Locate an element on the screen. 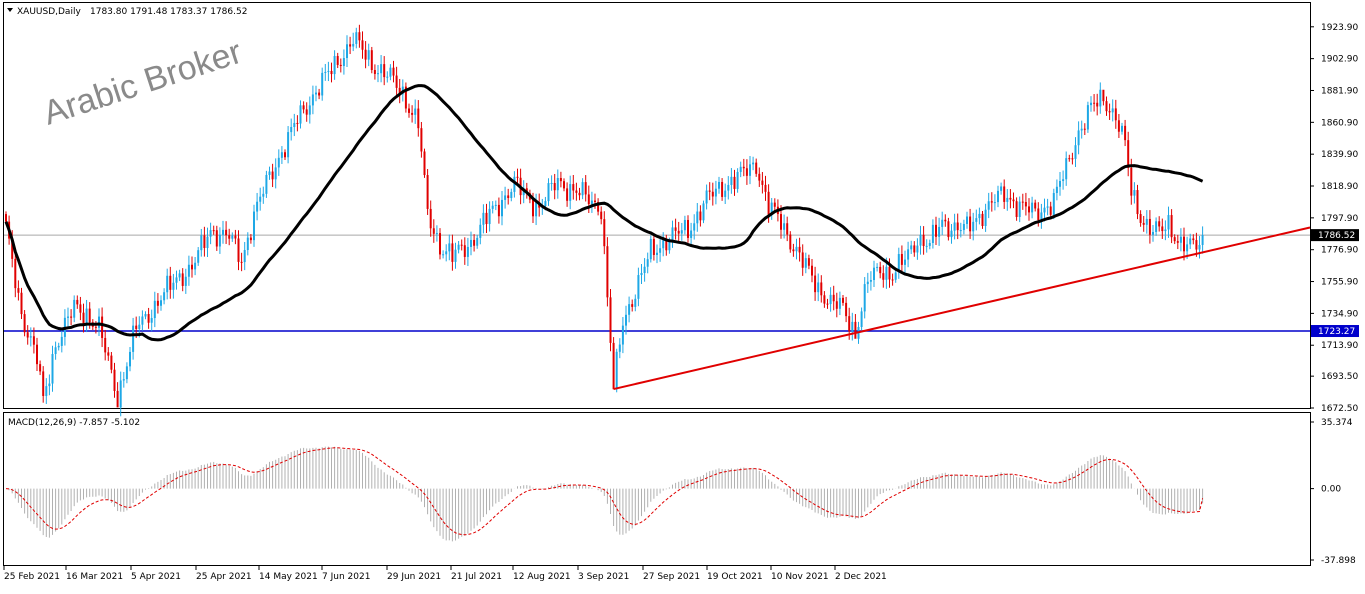 This screenshot has height=594, width=1365. macd-layer is located at coordinates (604, 494).